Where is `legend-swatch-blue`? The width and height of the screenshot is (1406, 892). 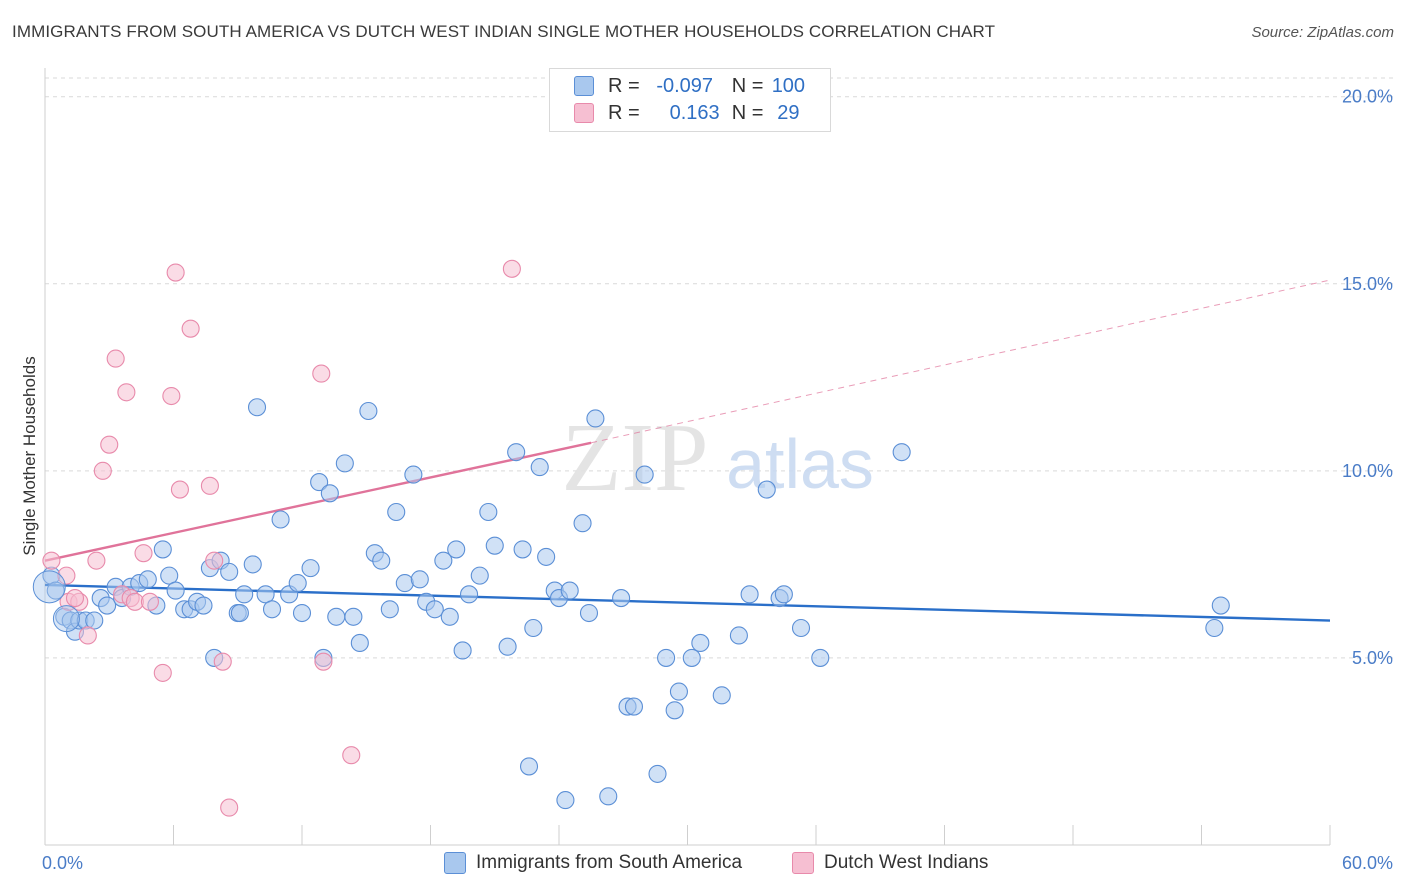 legend-swatch-blue is located at coordinates (584, 86).